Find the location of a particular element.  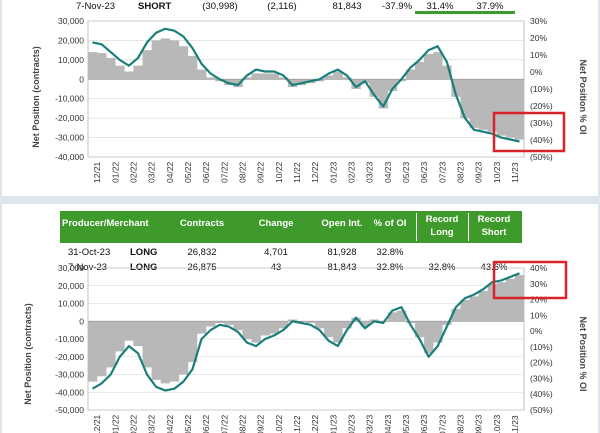

y2-tick-label: 20% is located at coordinates (538, 300).